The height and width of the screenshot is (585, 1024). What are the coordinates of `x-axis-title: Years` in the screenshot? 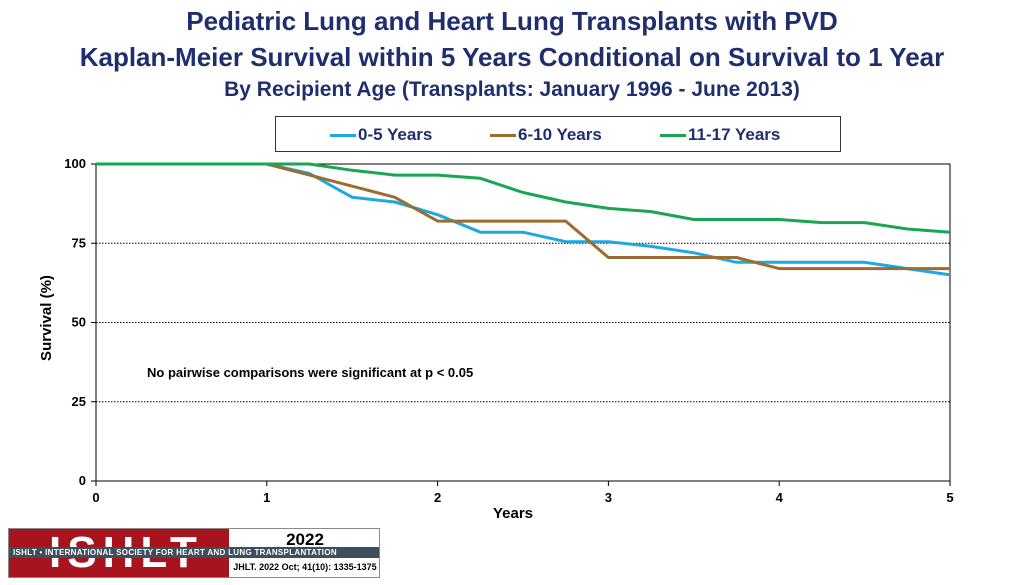 It's located at (513, 513).